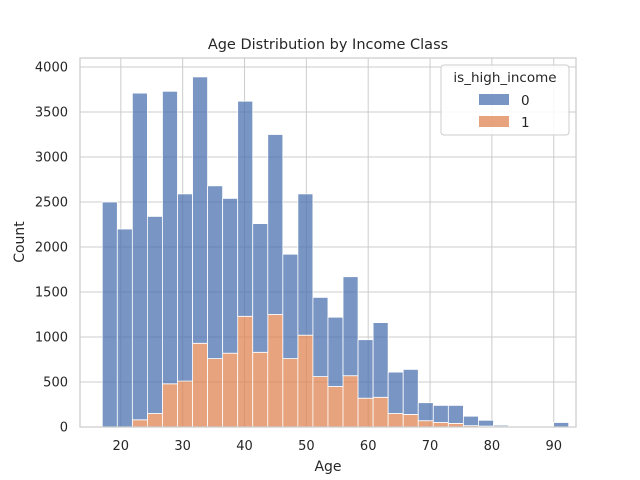 This screenshot has height=480, width=640. What do you see at coordinates (525, 123) in the screenshot?
I see `legend-label-1: 1` at bounding box center [525, 123].